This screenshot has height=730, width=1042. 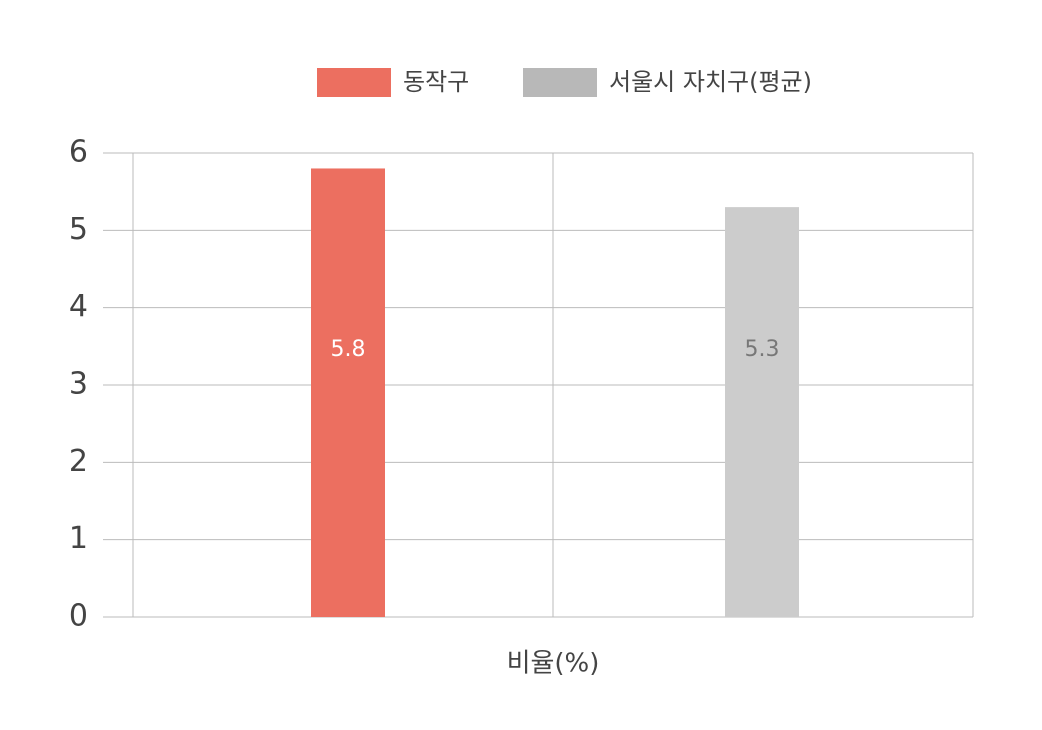 What do you see at coordinates (78, 616) in the screenshot?
I see `y-tick-label: 0` at bounding box center [78, 616].